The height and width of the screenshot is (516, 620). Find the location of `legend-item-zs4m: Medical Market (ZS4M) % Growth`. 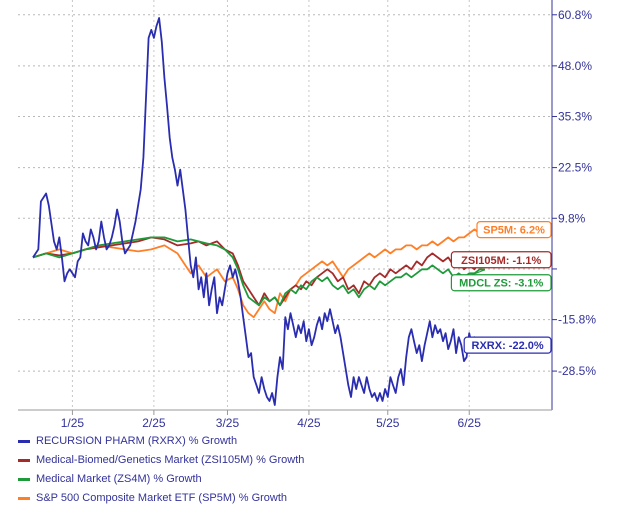

legend-item-zs4m: Medical Market (ZS4M) % Growth is located at coordinates (161, 479).